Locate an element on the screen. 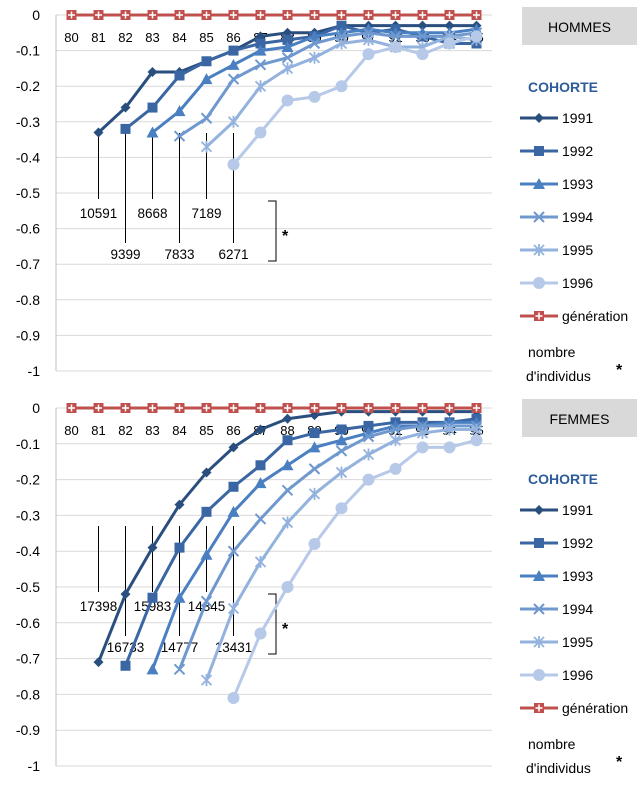  y-tick-label: -0.7 is located at coordinates (28, 659).